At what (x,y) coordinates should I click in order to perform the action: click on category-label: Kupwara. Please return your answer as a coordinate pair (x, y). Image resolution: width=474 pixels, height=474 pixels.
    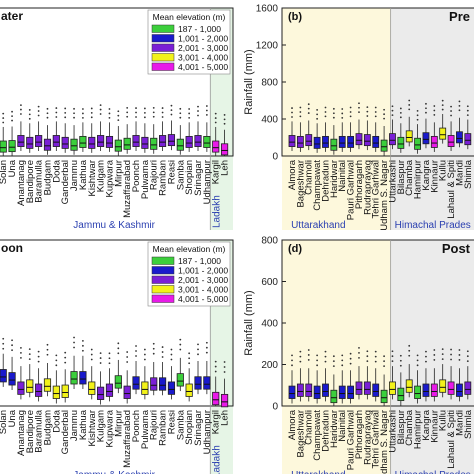
    Looking at the image, I should click on (109, 178).